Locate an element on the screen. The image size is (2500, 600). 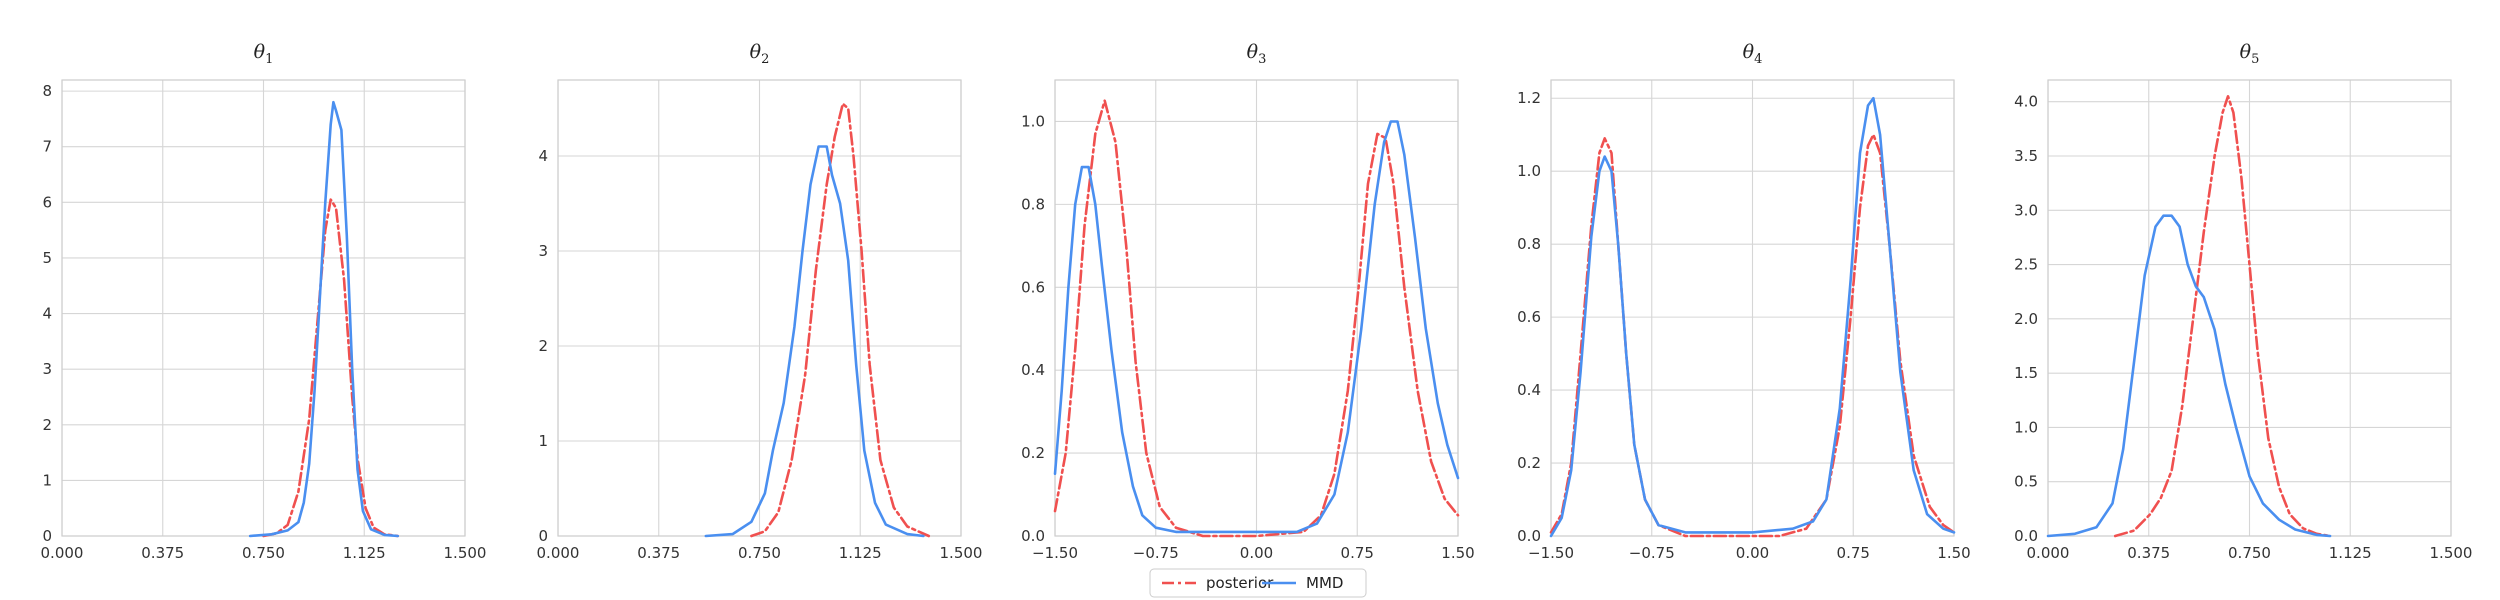
subplot-title: θ5 is located at coordinates (2250, 54).